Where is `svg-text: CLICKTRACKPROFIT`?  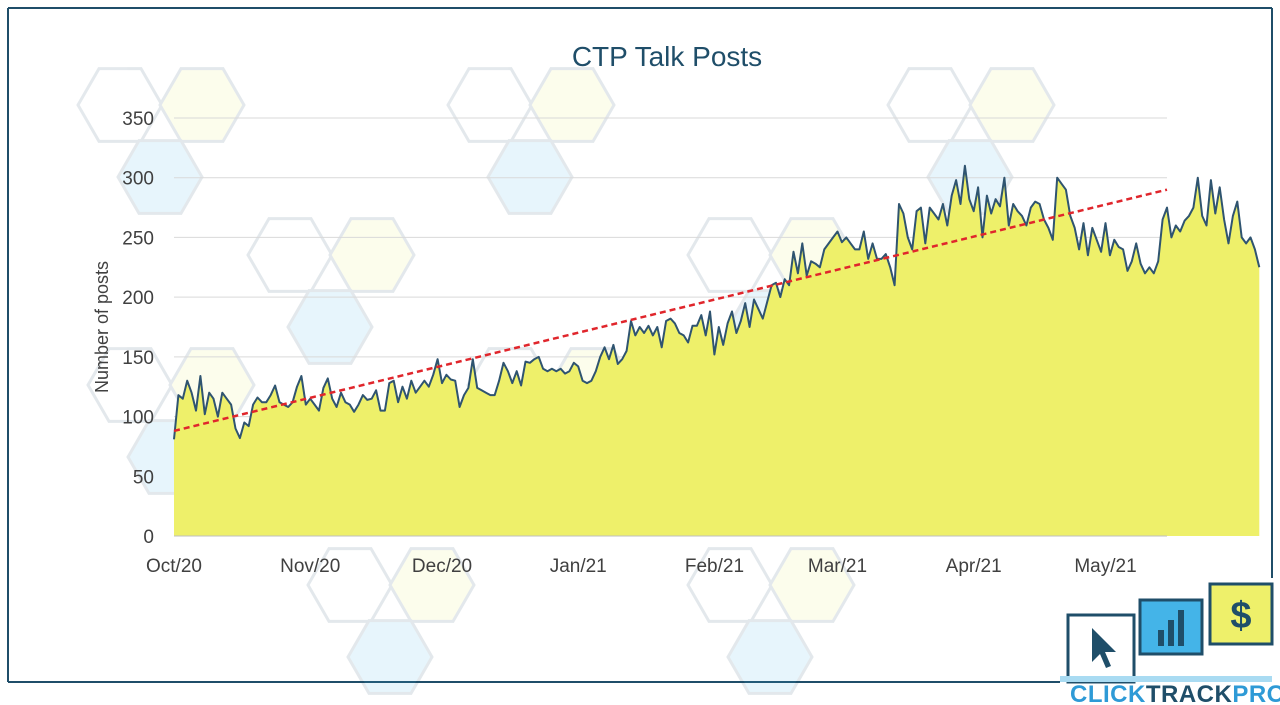 svg-text: CLICKTRACKPROFIT is located at coordinates (1175, 693).